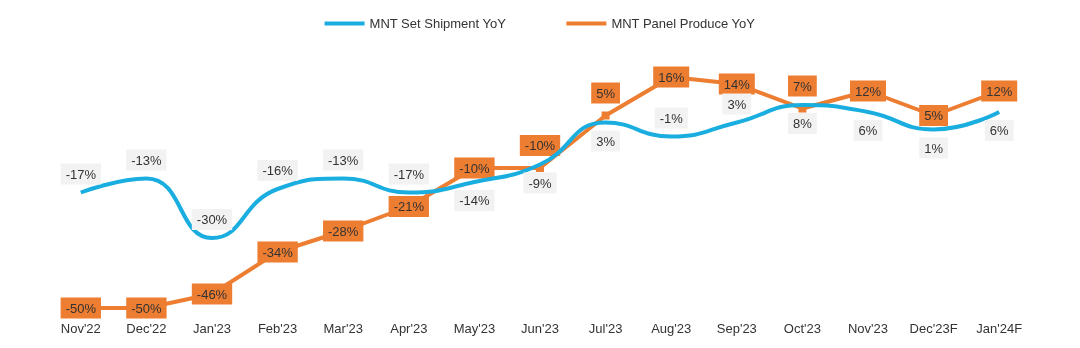 This screenshot has height=348, width=1080. I want to click on x-tick-label: Sep'23, so click(736, 328).